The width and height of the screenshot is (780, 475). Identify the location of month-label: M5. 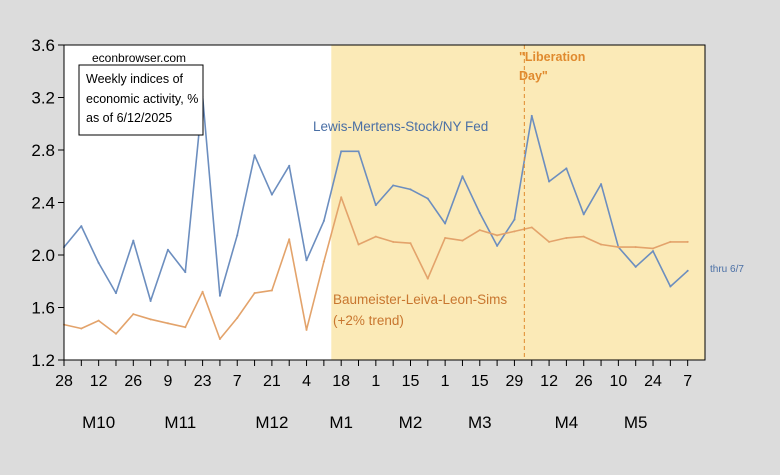
(636, 422).